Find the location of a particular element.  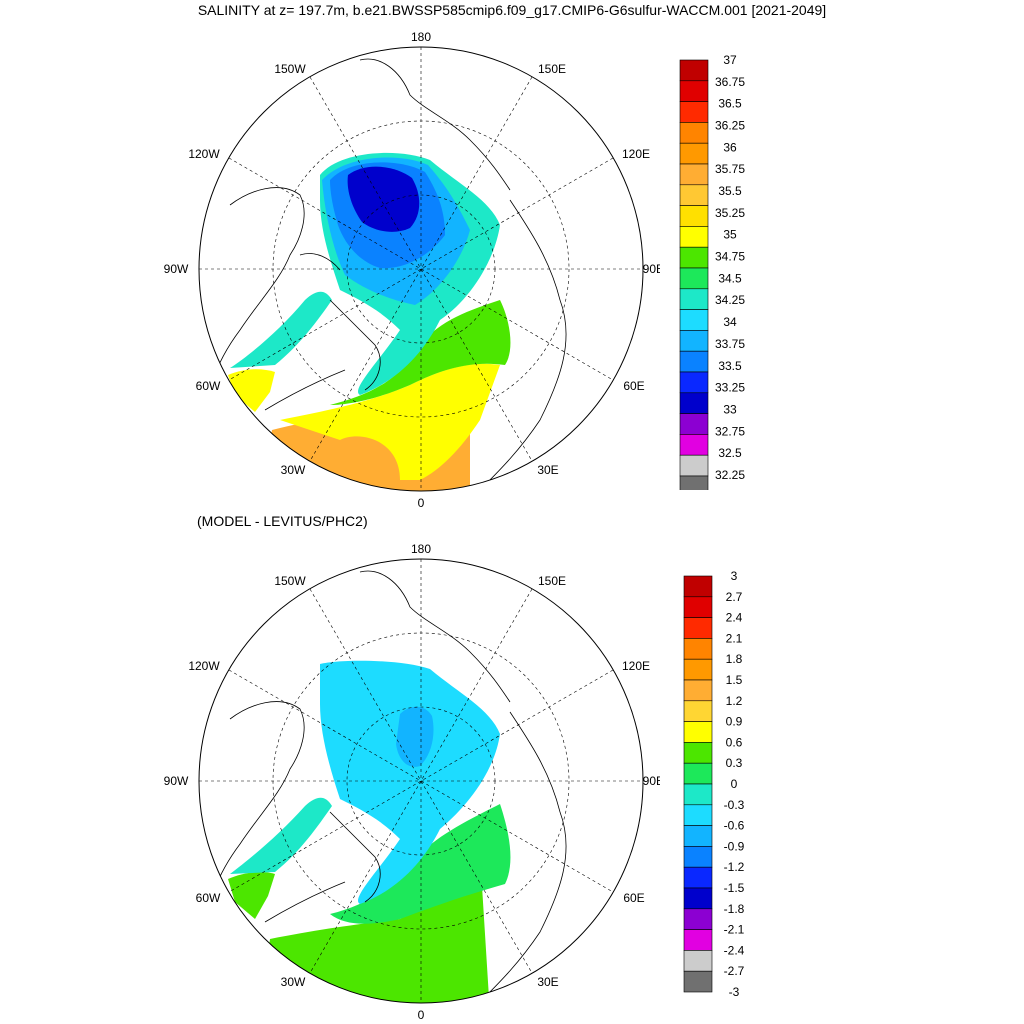

lon-label-90e: 90E is located at coordinates (651, 269).